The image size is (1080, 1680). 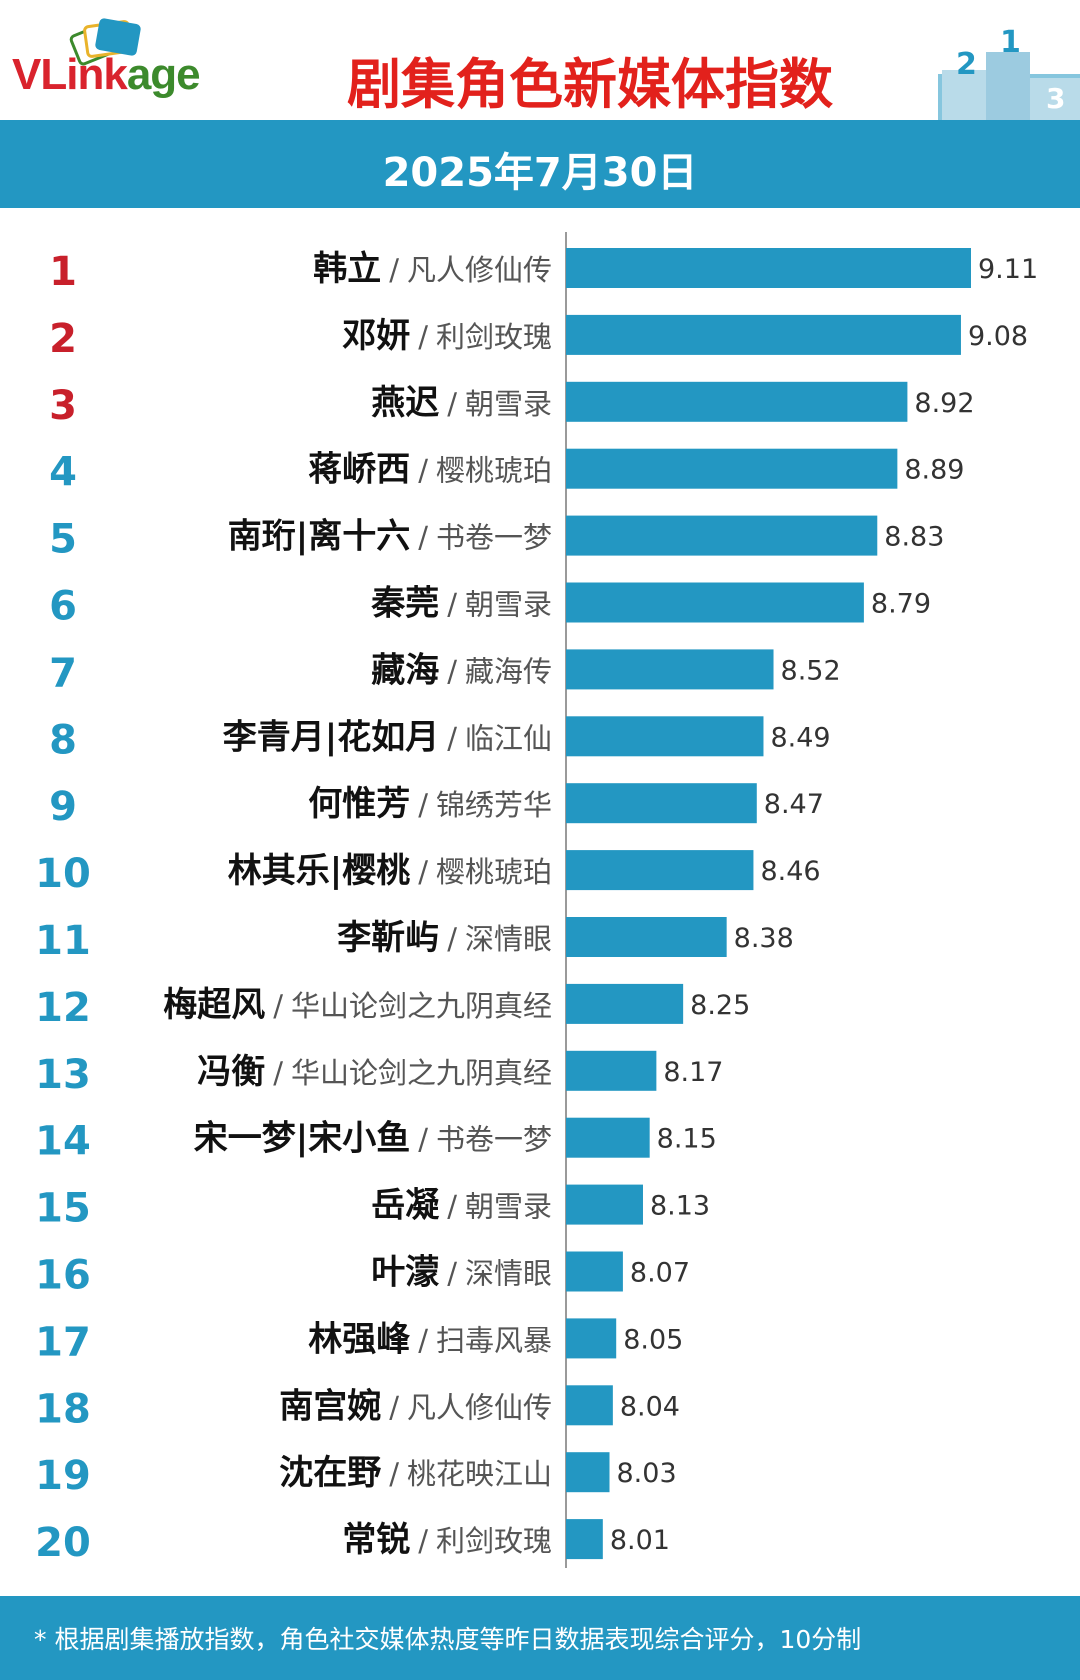 What do you see at coordinates (376, 1540) in the screenshot?
I see `character-name: 常锐` at bounding box center [376, 1540].